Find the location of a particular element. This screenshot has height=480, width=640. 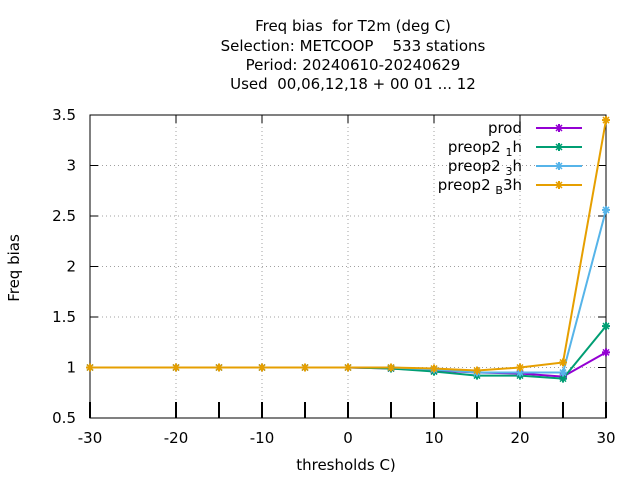

x-tick-label: 0 is located at coordinates (348, 438).